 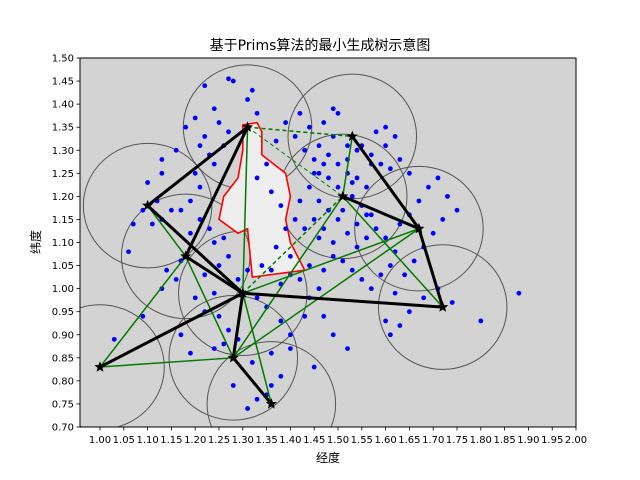 What do you see at coordinates (457, 440) in the screenshot?
I see `x-tick-label-15: 1.75` at bounding box center [457, 440].